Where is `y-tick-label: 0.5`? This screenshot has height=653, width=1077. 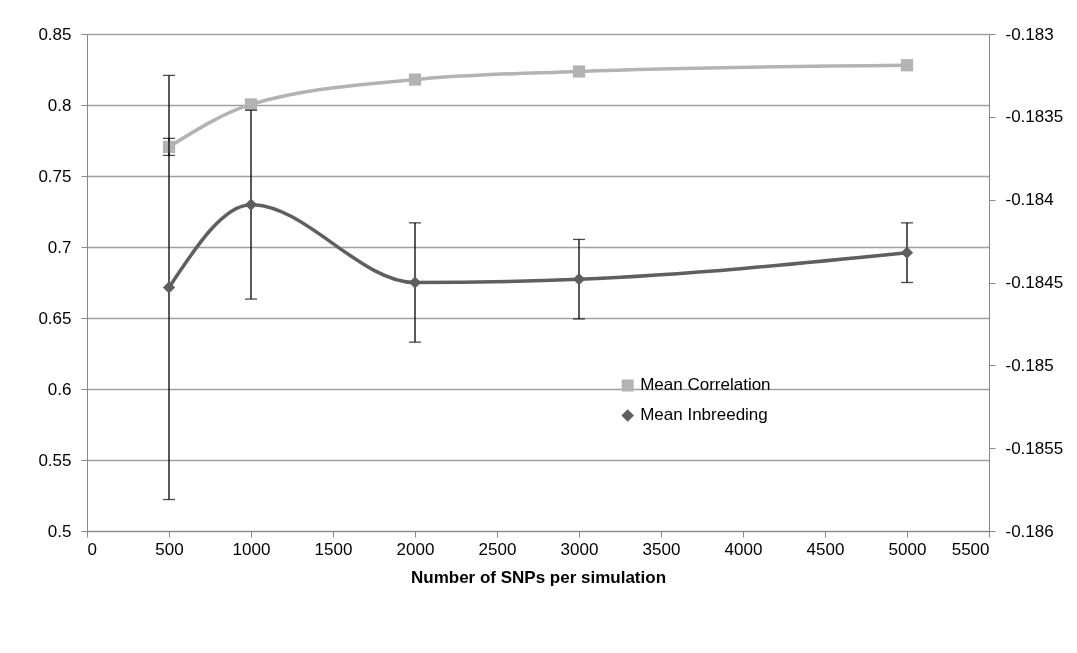 y-tick-label: 0.5 is located at coordinates (59, 531).